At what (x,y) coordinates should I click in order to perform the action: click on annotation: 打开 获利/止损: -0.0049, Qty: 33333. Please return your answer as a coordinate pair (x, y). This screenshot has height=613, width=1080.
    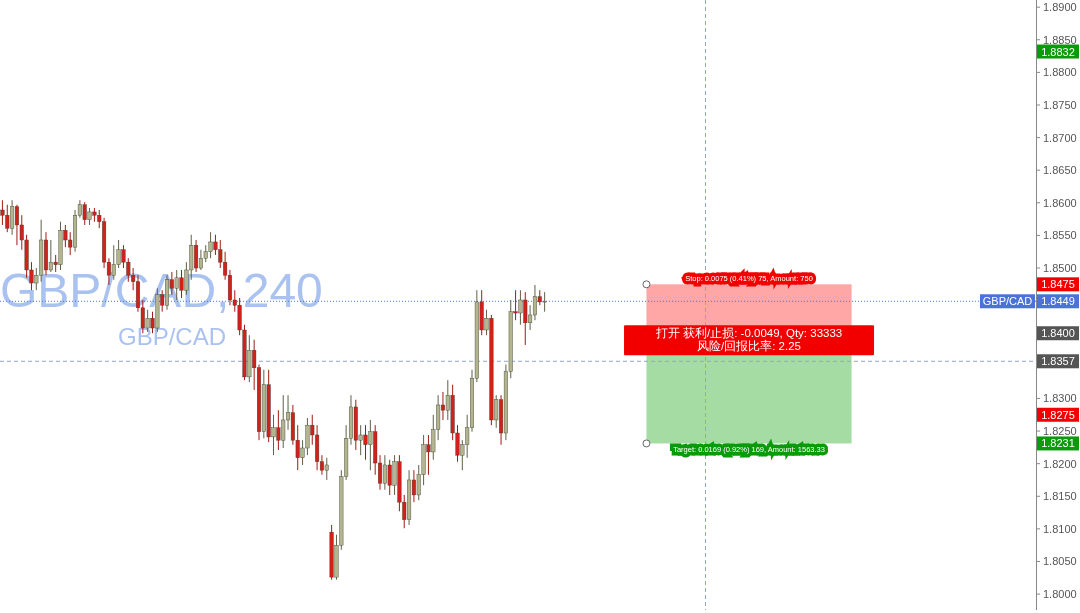
    Looking at the image, I should click on (748, 333).